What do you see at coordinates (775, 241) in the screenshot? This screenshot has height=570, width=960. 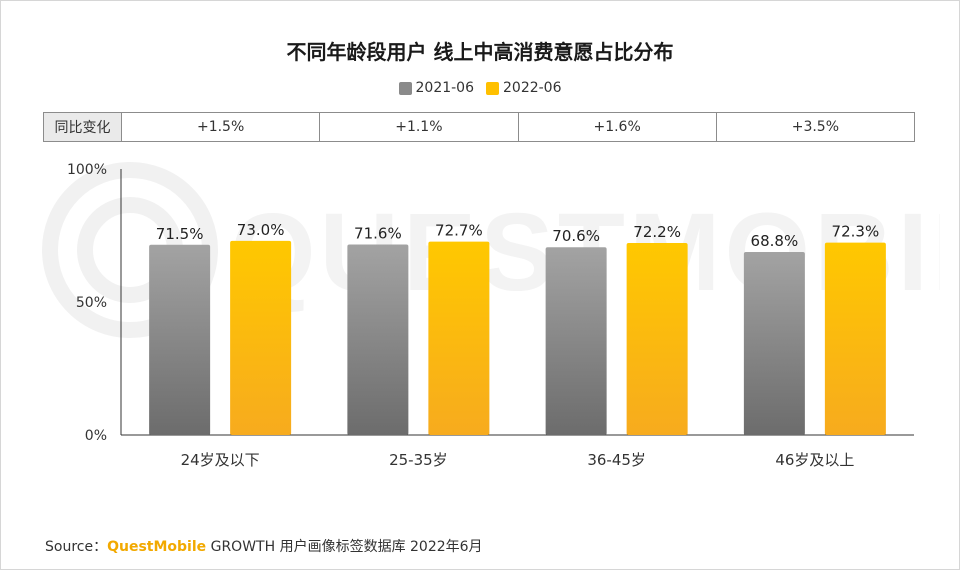 I see `data-label: 68.8%` at bounding box center [775, 241].